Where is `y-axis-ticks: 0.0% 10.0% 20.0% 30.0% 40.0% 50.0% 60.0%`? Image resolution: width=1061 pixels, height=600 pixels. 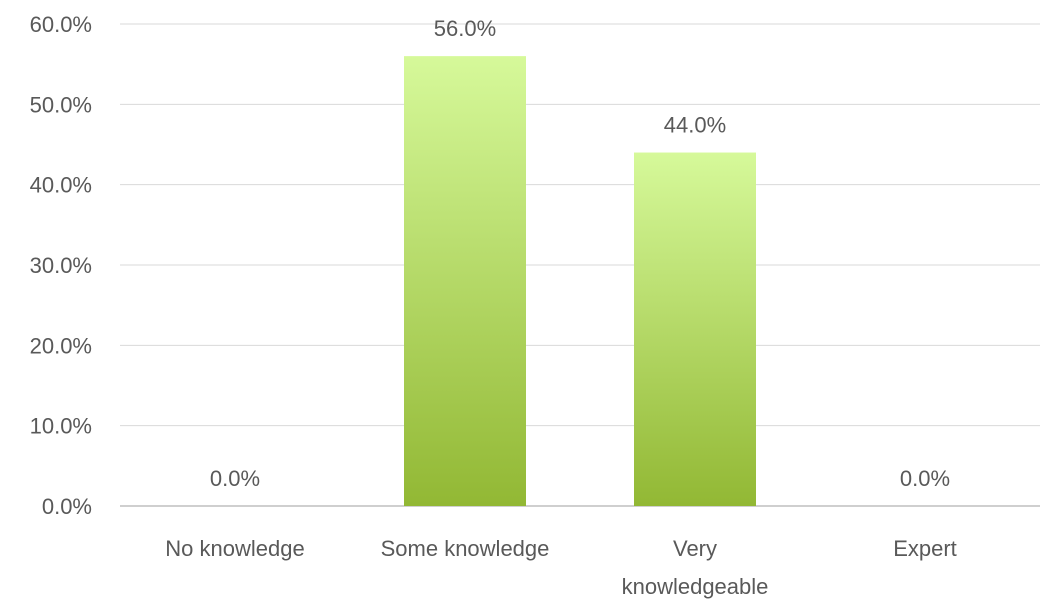 y-axis-ticks: 0.0% 10.0% 20.0% 30.0% 40.0% 50.0% 60.0% is located at coordinates (61, 265).